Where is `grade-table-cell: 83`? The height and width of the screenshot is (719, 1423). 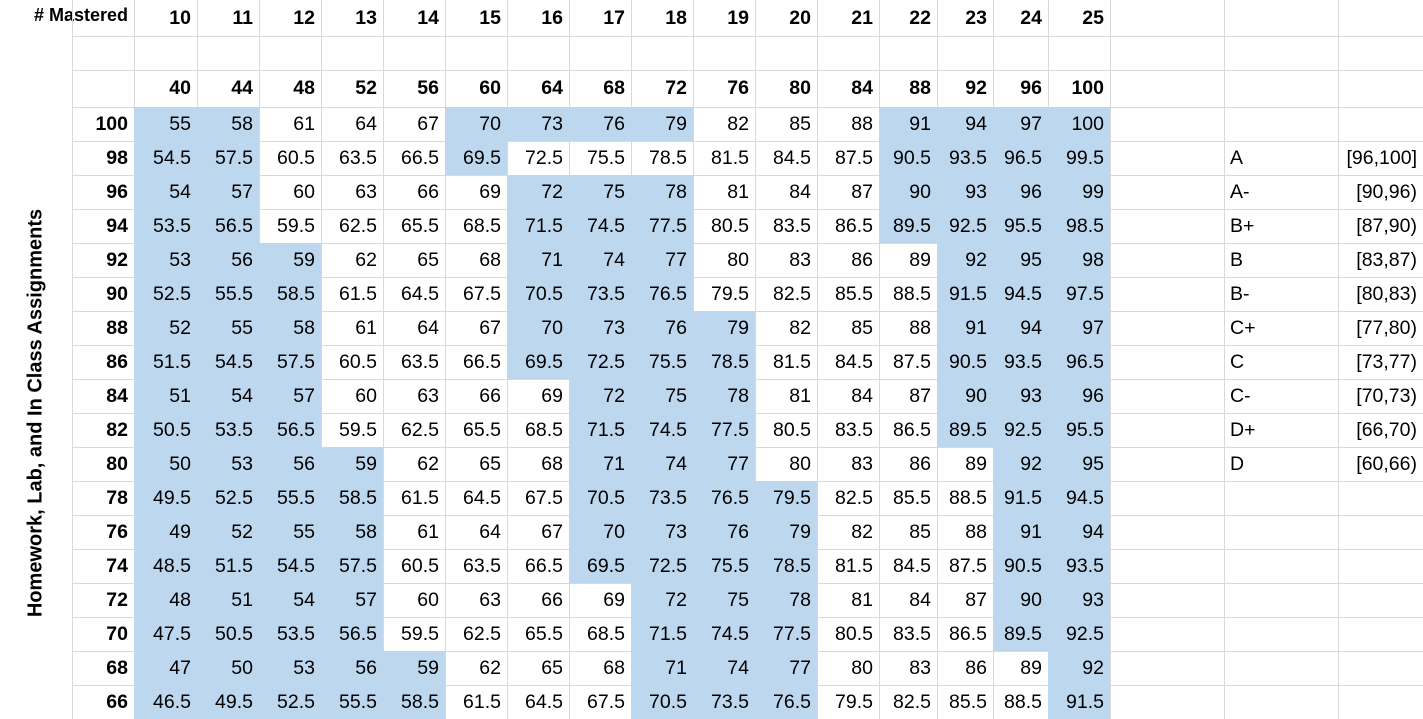
grade-table-cell: 83 is located at coordinates (800, 259).